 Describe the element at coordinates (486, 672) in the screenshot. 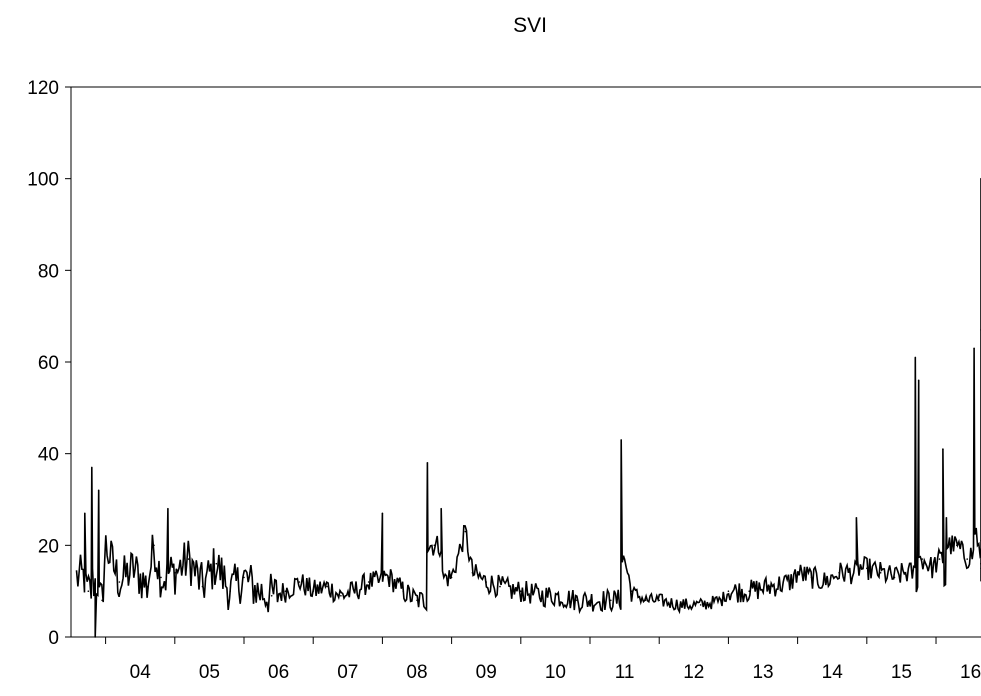

I see `x-tick-label: 09` at that location.